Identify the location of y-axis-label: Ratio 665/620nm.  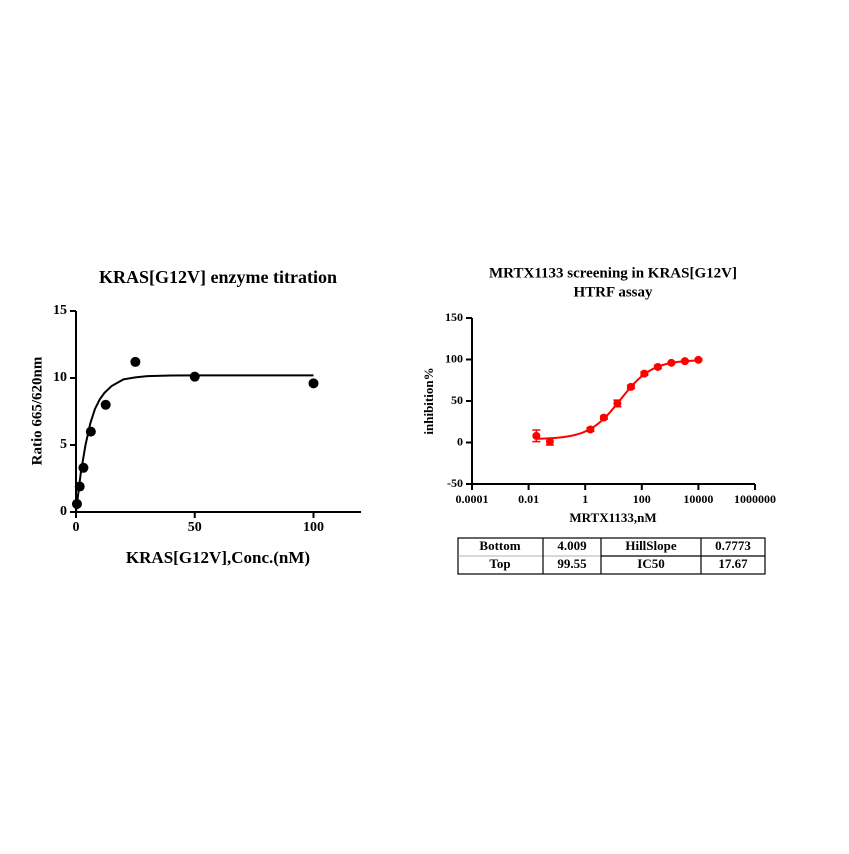
(37, 410).